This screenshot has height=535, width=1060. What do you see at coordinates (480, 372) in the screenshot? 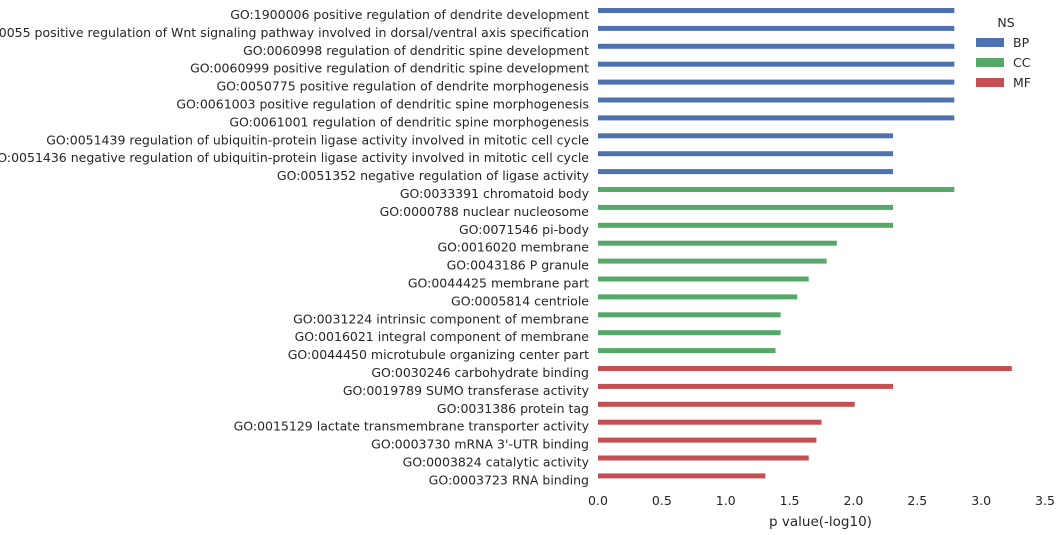
I see `category-label-20: GO:0030246 carbohydrate binding` at bounding box center [480, 372].